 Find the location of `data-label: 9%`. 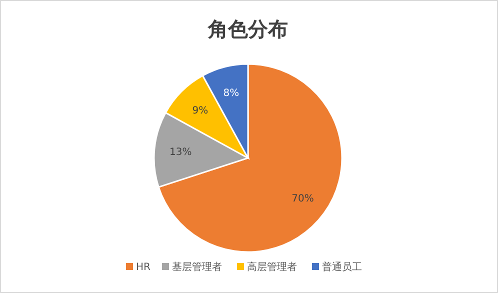

data-label: 9% is located at coordinates (200, 111).